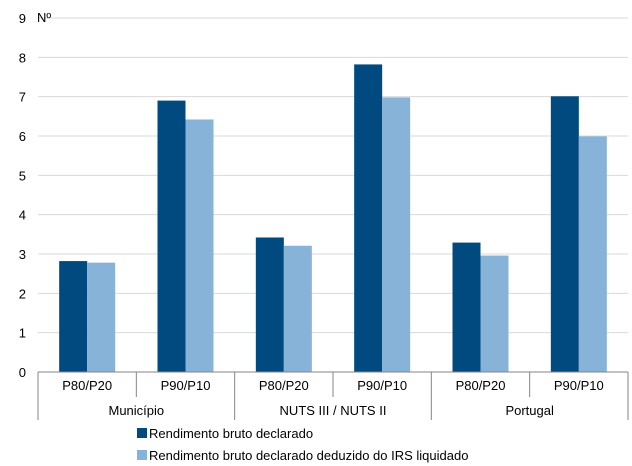 Image resolution: width=632 pixels, height=466 pixels. Describe the element at coordinates (231, 433) in the screenshot. I see `legend-label-1: Rendimento bruto declarado` at that location.